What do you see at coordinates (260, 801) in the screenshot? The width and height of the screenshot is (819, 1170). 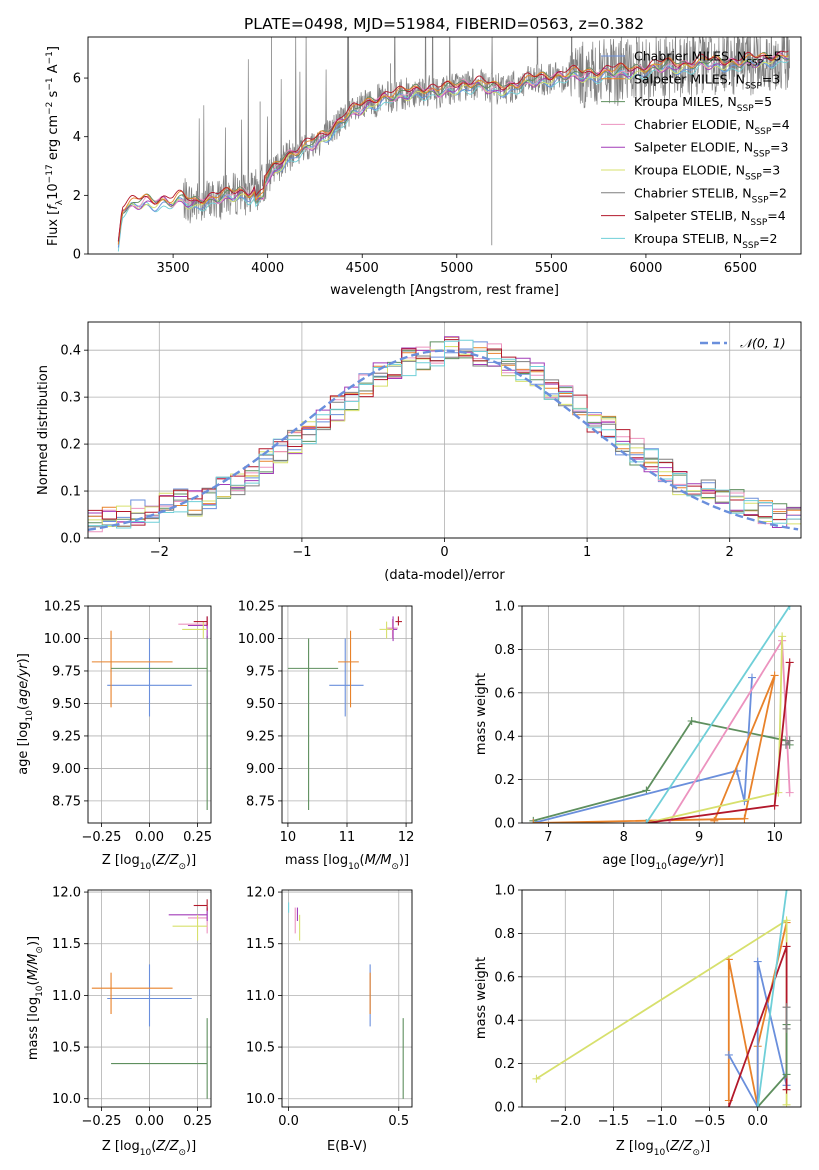 I see `age_vs_mass-ytick-label: 8.75` at bounding box center [260, 801].